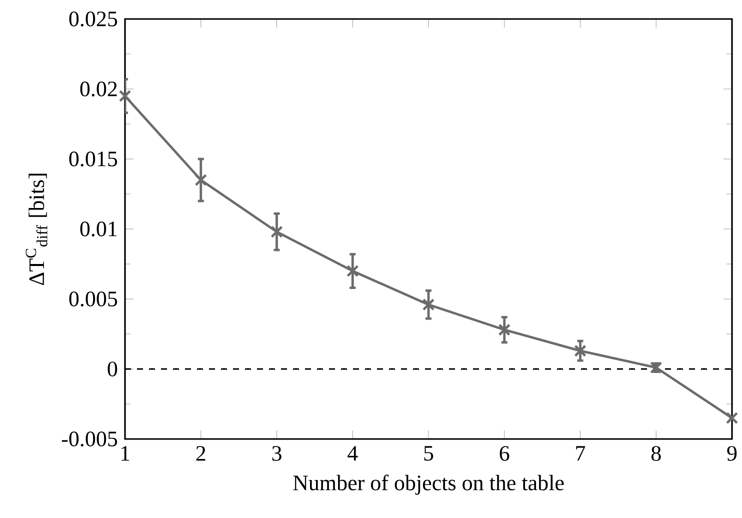 The width and height of the screenshot is (742, 518). I want to click on x-tick-label: 3, so click(277, 453).